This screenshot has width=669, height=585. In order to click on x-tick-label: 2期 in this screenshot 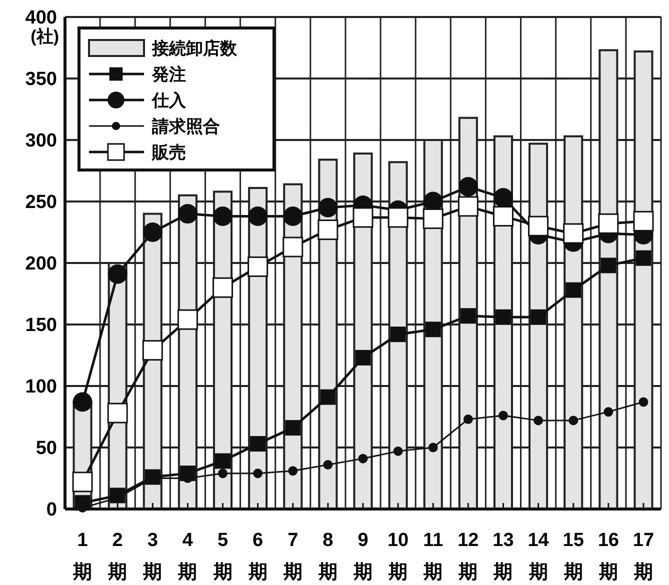, I will do `click(117, 557)`.